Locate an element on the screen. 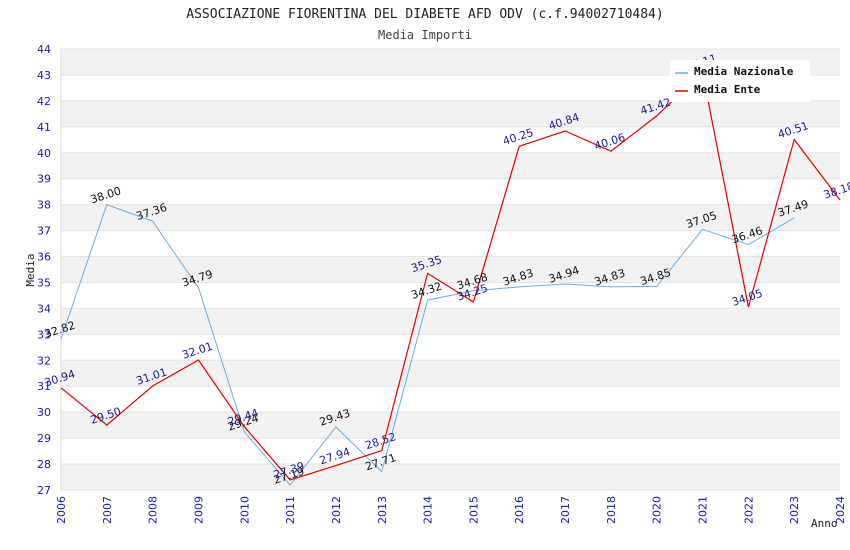 The image size is (850, 550). x-tick-label: 2013 is located at coordinates (382, 510).